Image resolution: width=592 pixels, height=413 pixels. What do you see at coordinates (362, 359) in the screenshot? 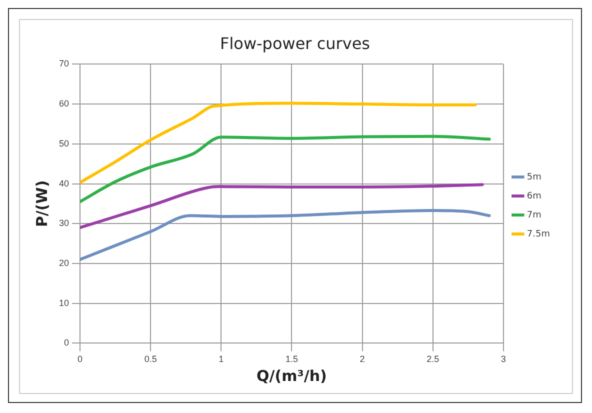
I see `x-tick-label: 2` at bounding box center [362, 359].